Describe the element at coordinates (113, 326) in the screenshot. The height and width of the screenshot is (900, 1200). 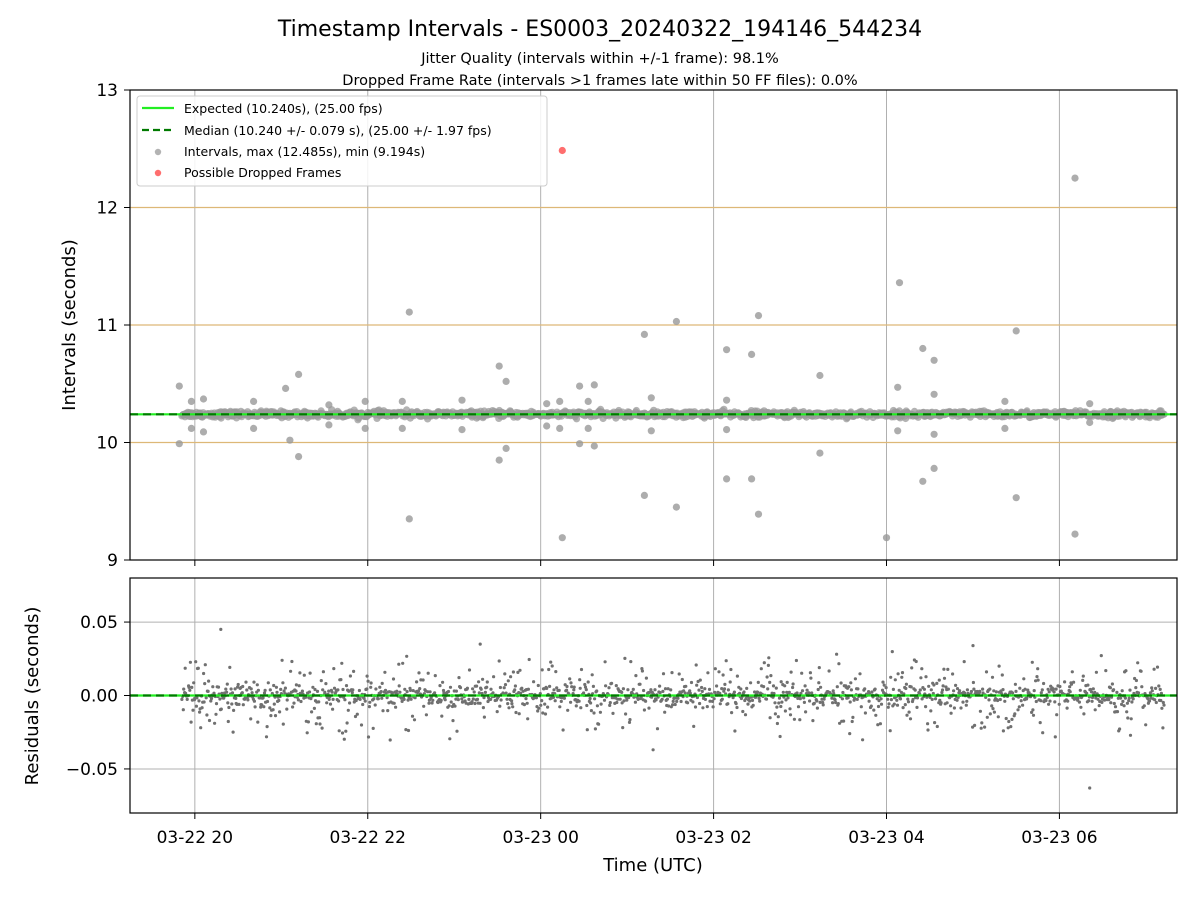
I see `intervals-y-ticks: 9 10 11 12 13` at that location.